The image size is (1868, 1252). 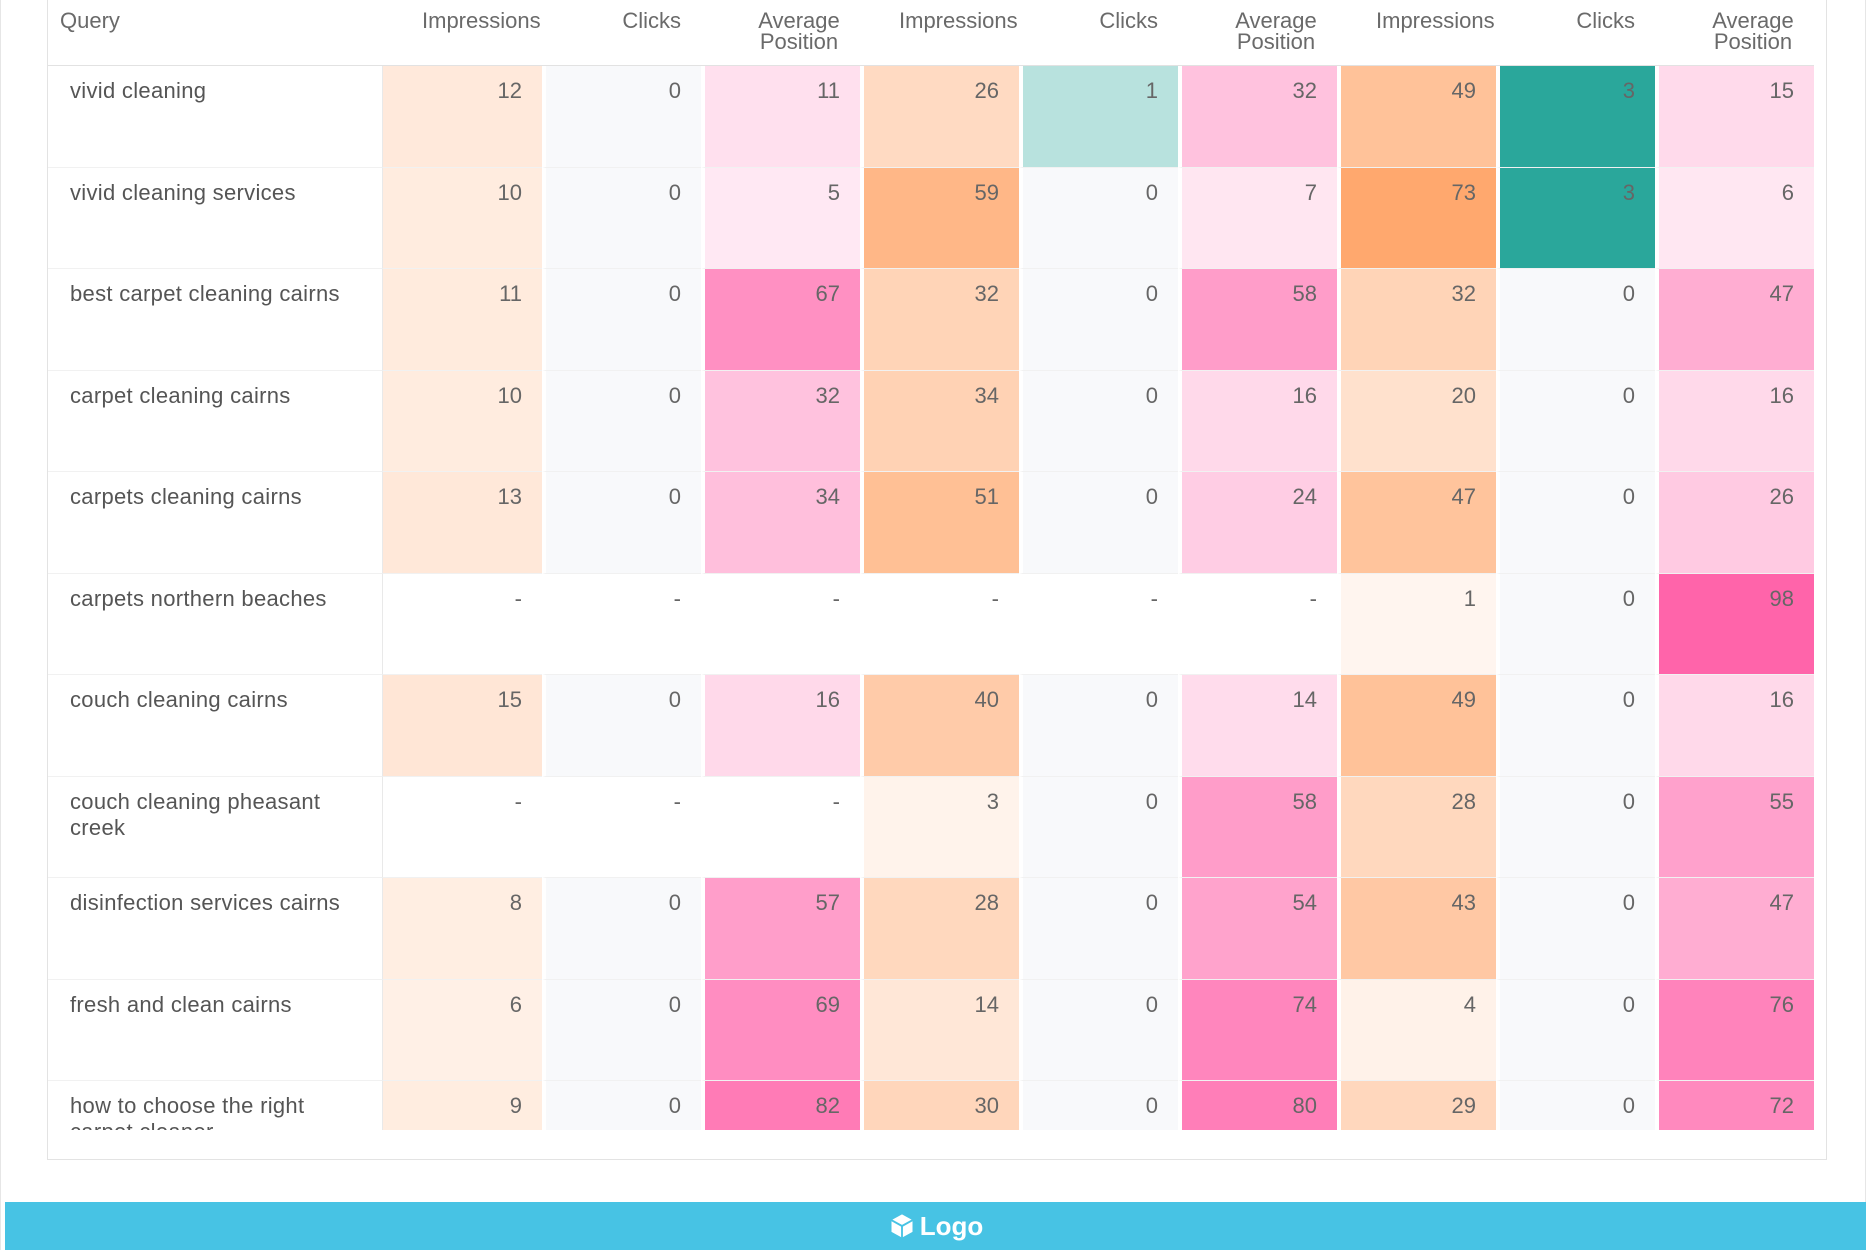 I want to click on table-row: carpets northern beaches - - - - - -1 0 98, so click(x=931, y=624).